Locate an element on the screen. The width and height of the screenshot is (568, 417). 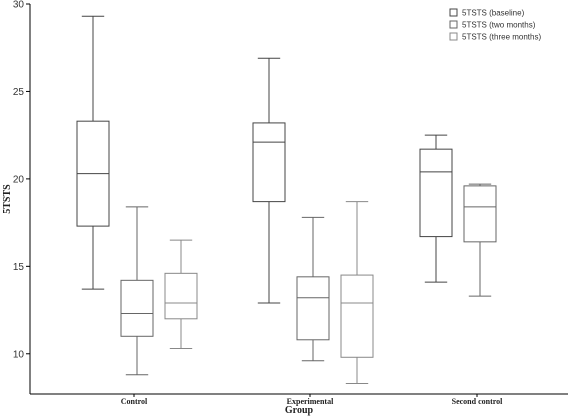
y-axis: 10 15 20 25 30 is located at coordinates (22, 197).